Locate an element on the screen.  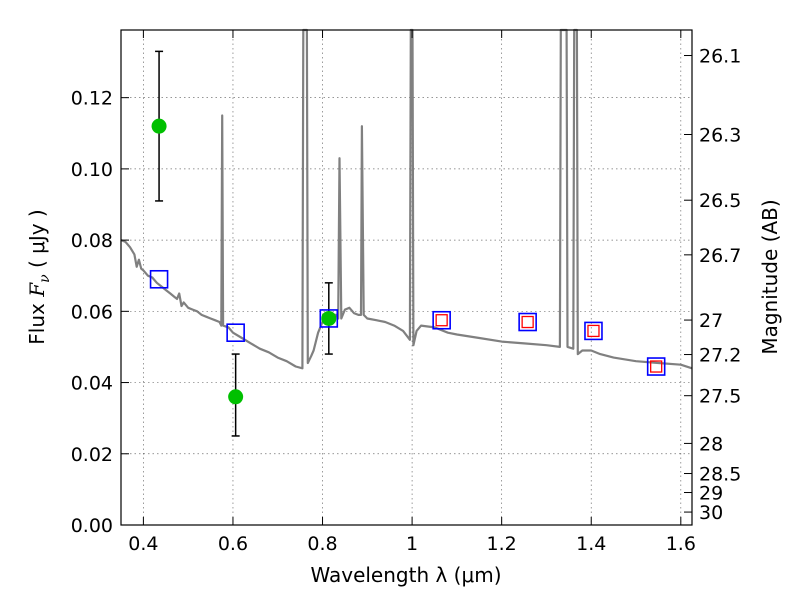
y2-tick-label: 28.5 is located at coordinates (720, 475).